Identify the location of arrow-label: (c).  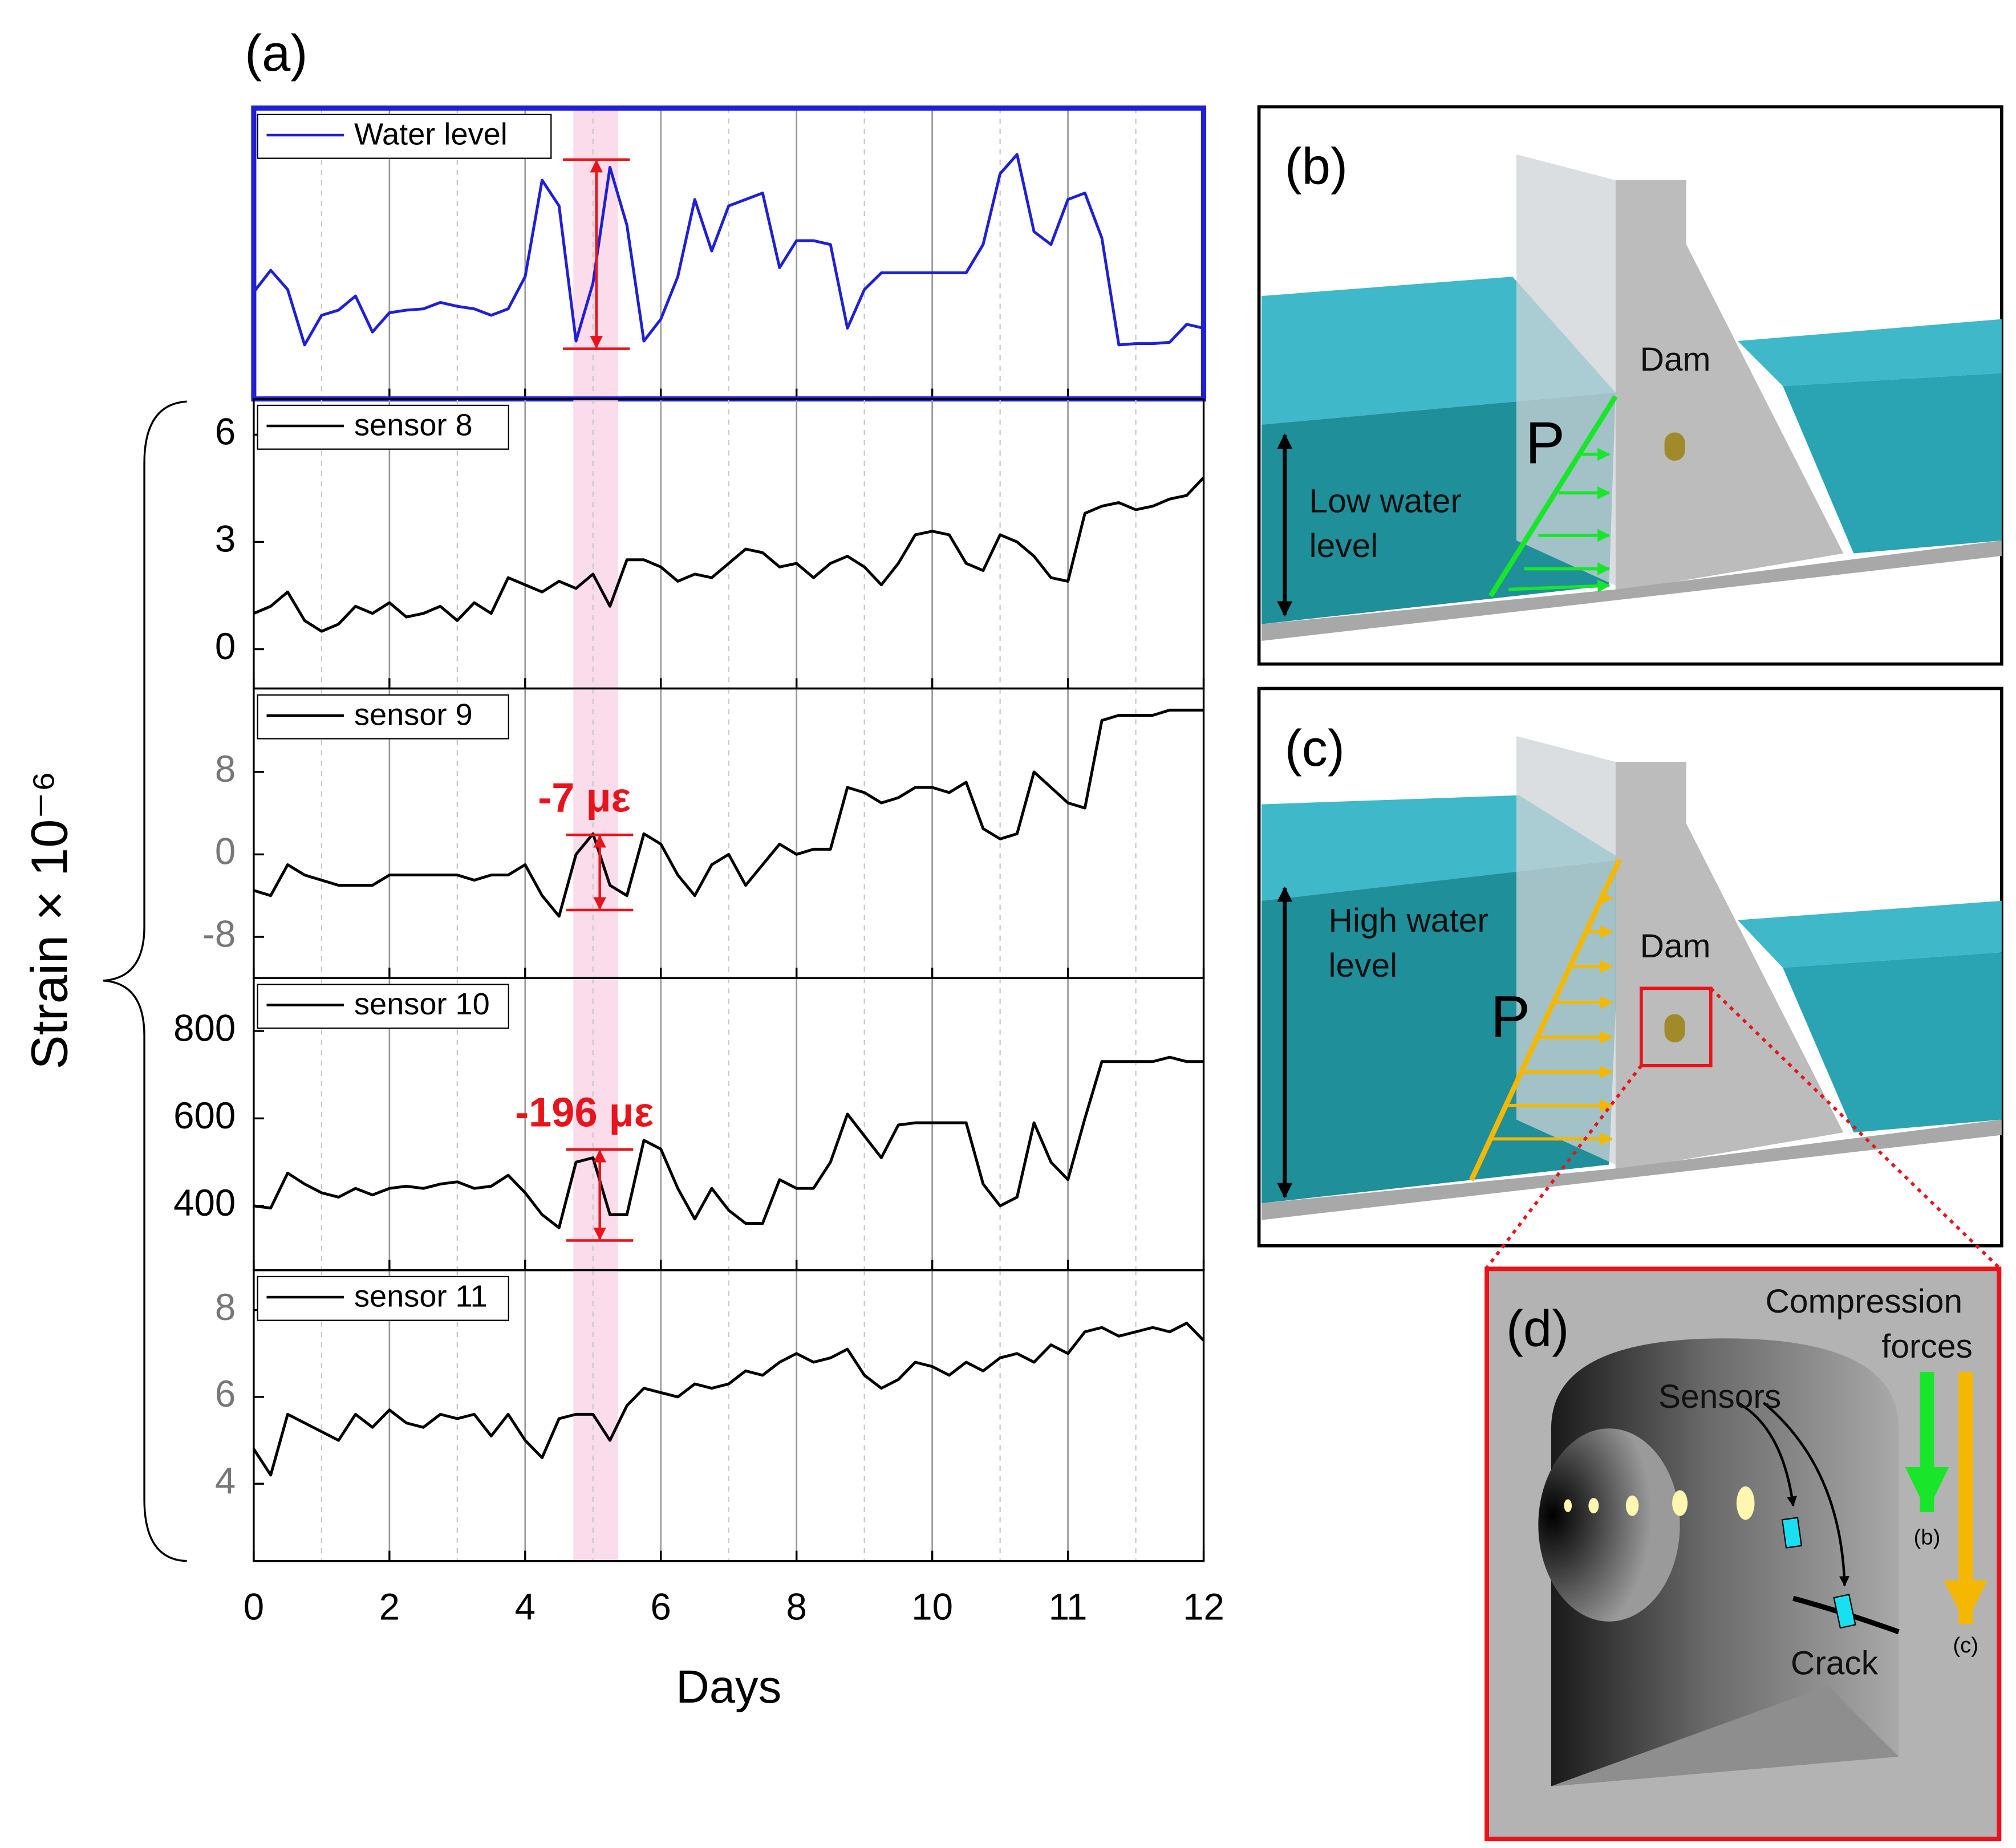
(1965, 1645).